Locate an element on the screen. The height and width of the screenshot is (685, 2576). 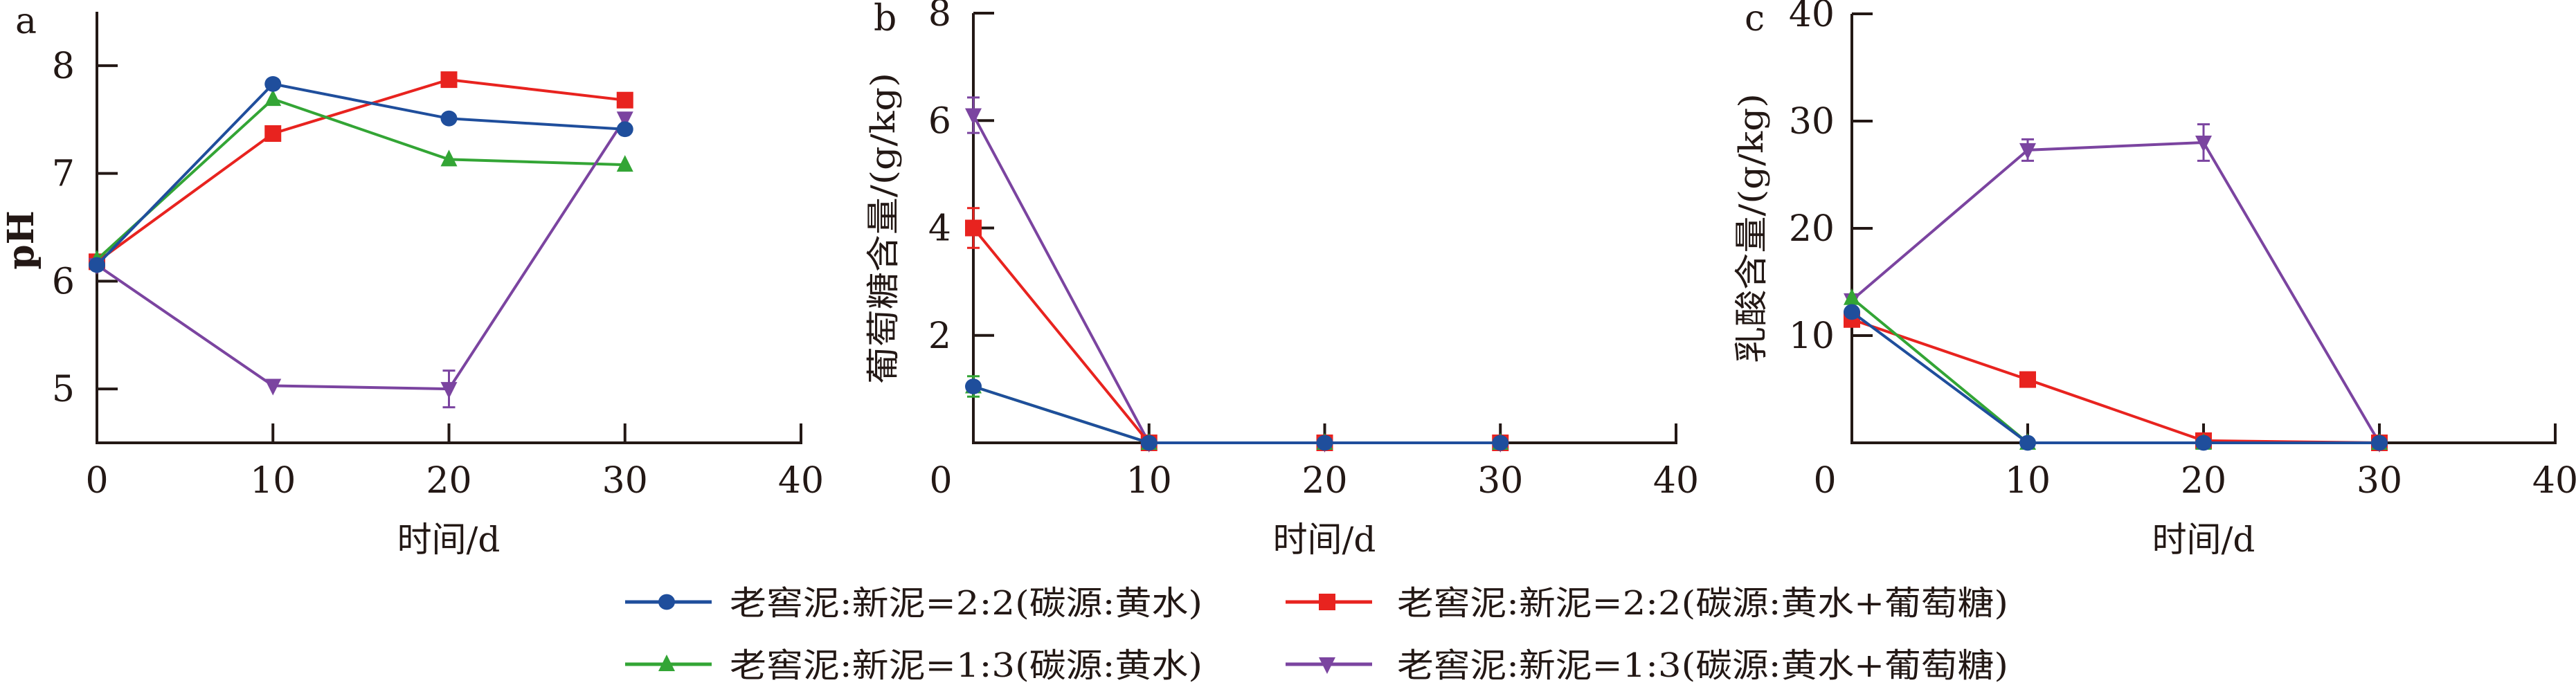
x-axis-label-a: 时间/d is located at coordinates (449, 540).